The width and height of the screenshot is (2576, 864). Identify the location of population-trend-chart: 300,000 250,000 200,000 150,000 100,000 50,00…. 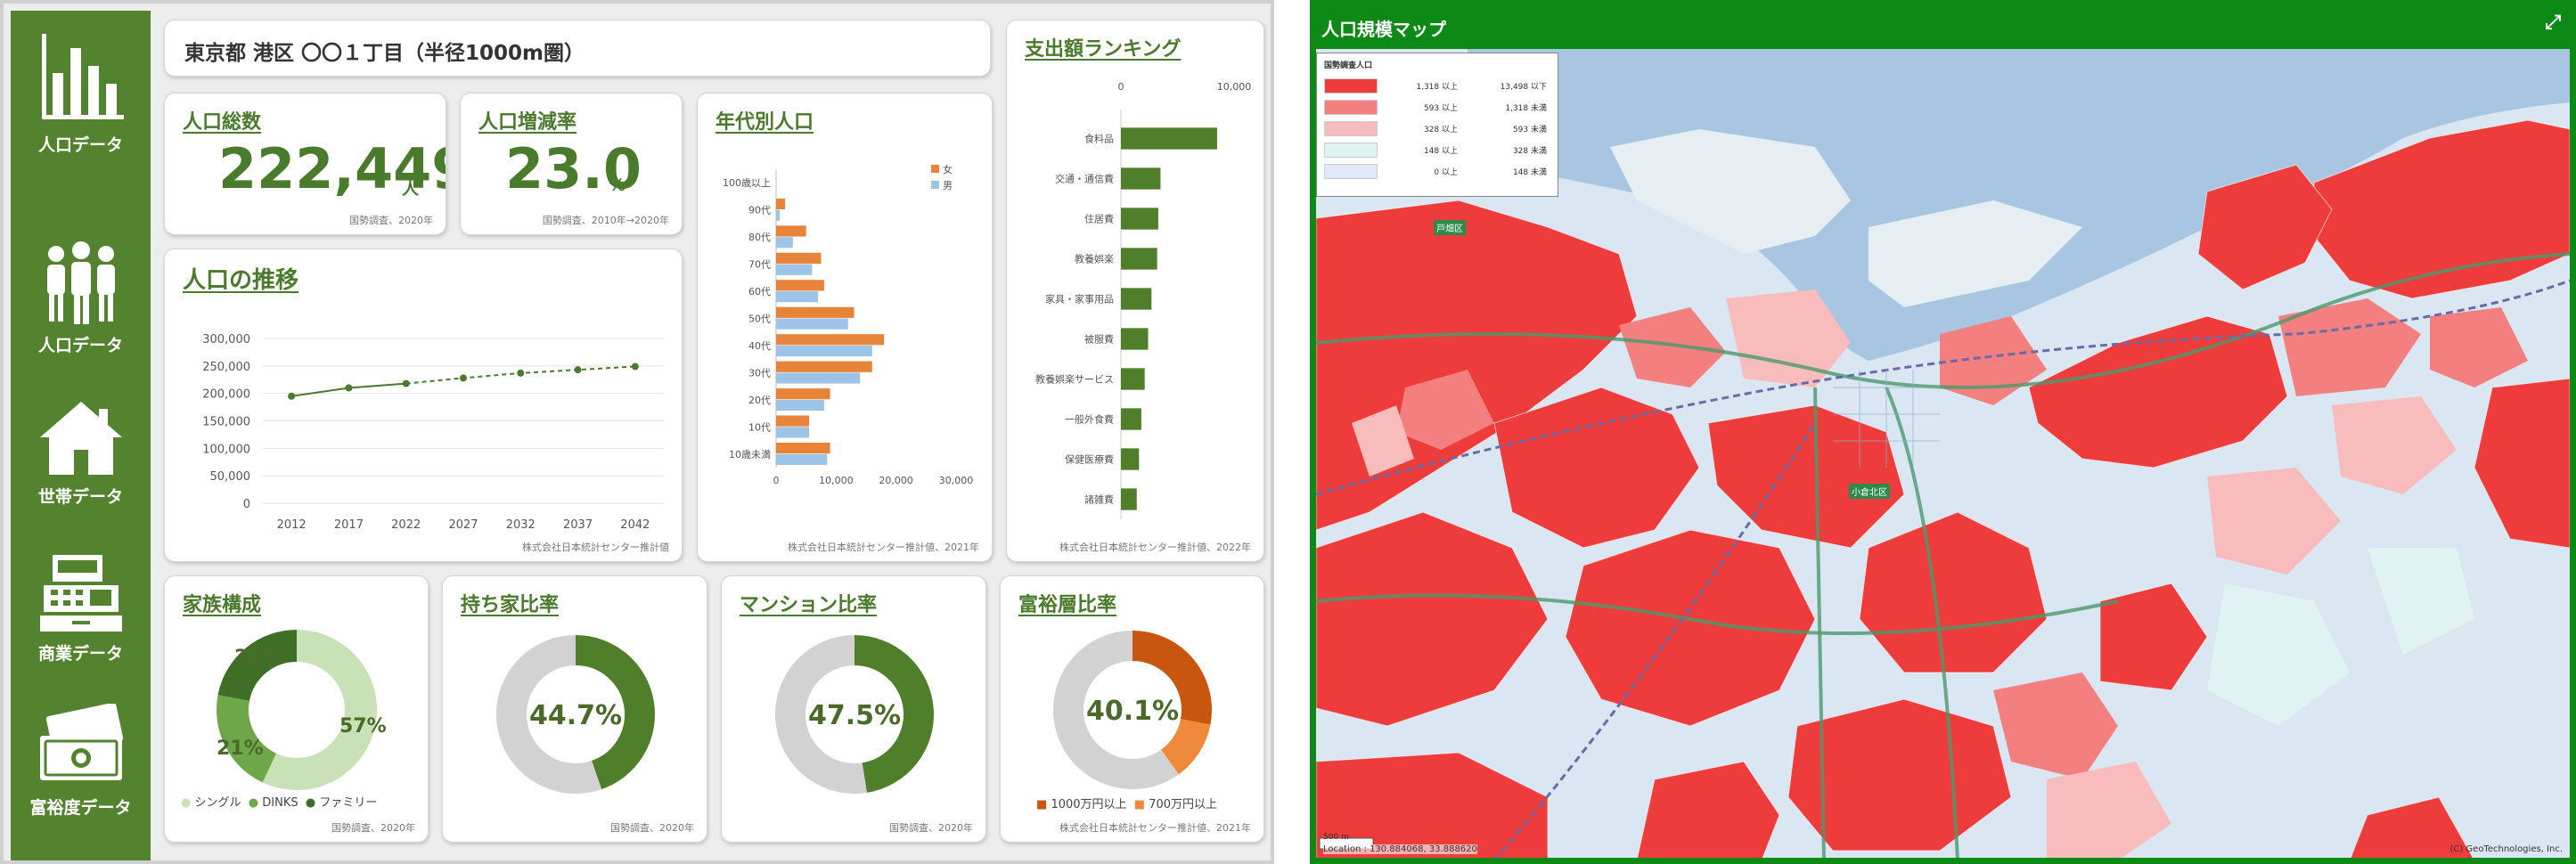
(433, 432).